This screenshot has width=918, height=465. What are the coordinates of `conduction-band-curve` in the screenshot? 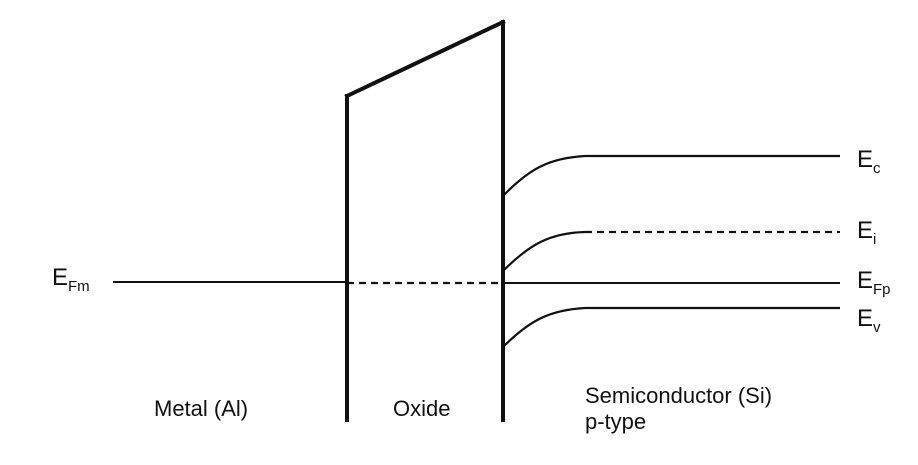 It's located at (671, 175).